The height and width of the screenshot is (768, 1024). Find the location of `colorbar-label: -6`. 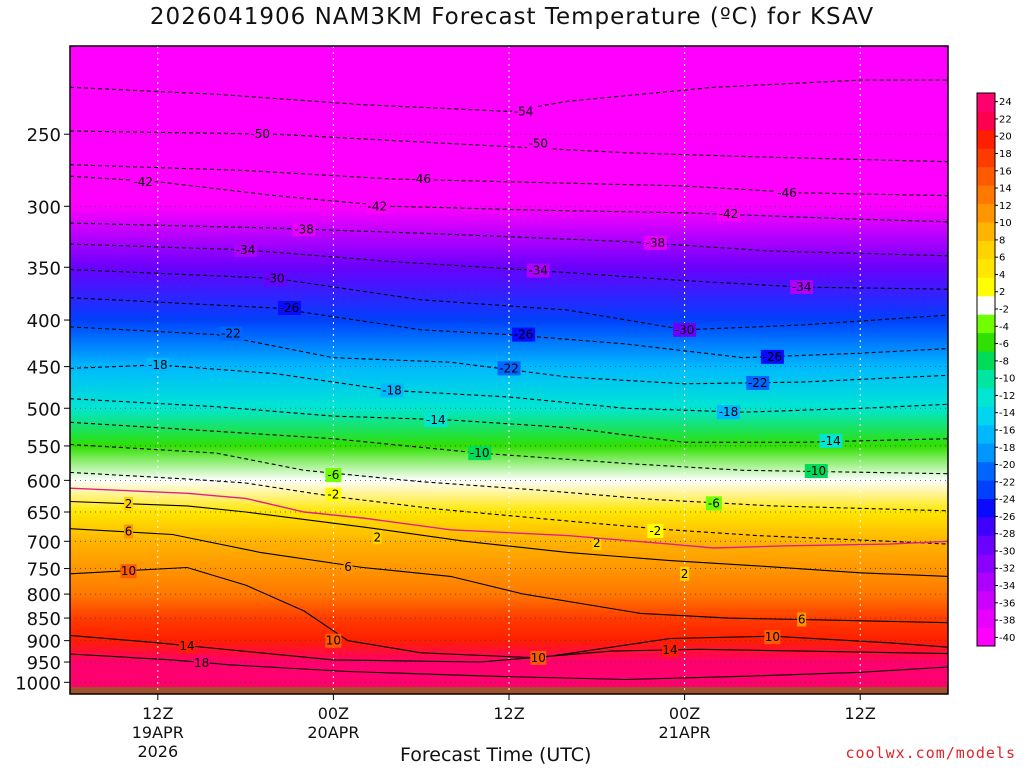

colorbar-label: -6 is located at coordinates (1004, 344).